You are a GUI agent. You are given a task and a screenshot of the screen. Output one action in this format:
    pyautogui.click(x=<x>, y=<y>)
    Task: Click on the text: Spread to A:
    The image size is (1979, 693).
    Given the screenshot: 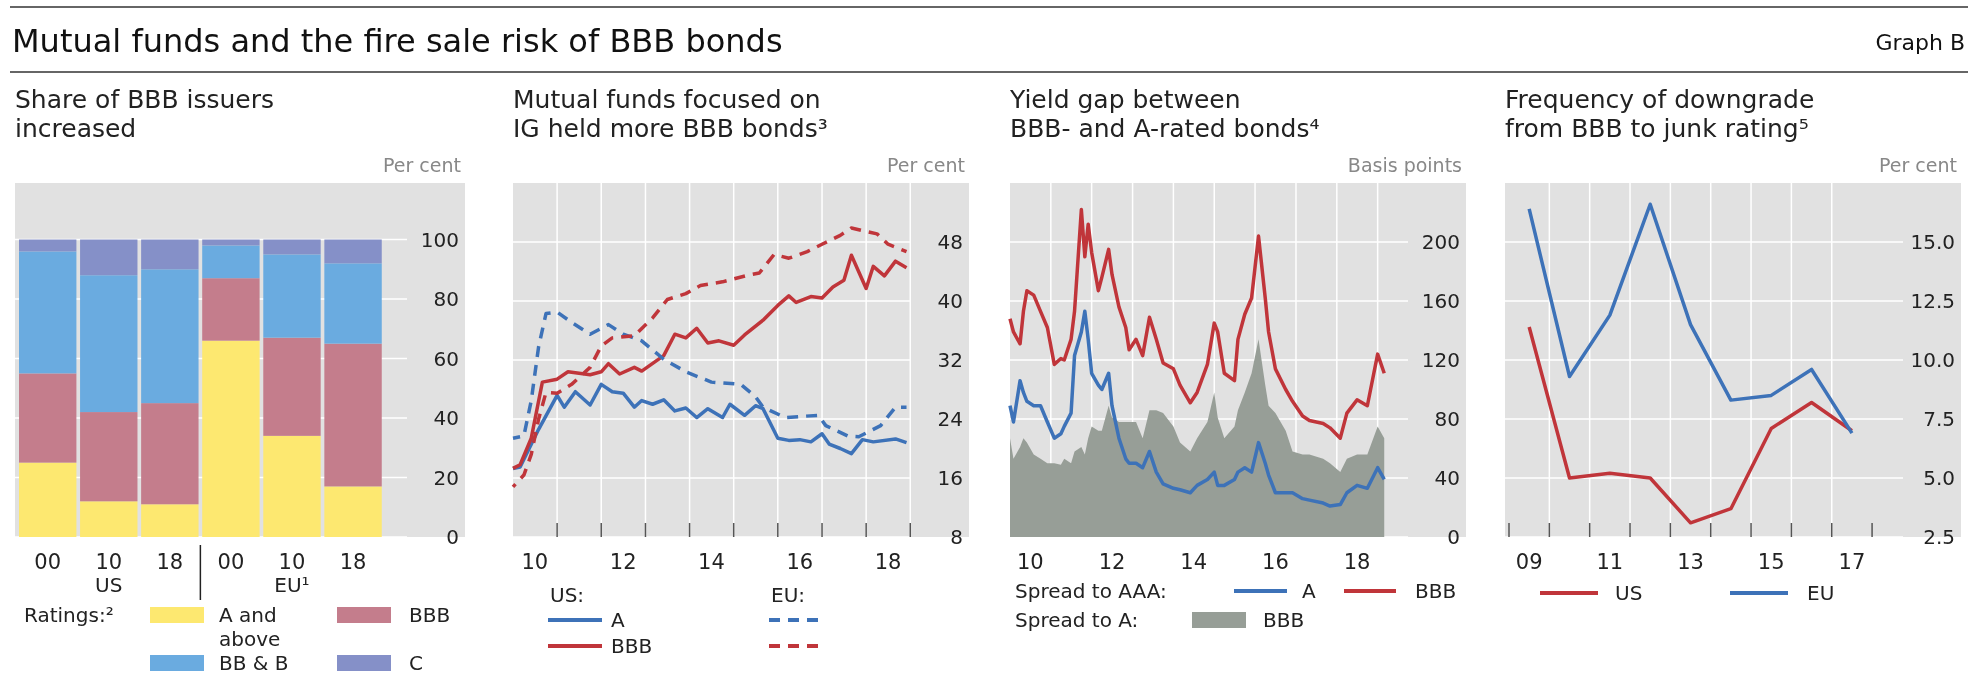 What is the action you would take?
    pyautogui.click(x=1077, y=620)
    